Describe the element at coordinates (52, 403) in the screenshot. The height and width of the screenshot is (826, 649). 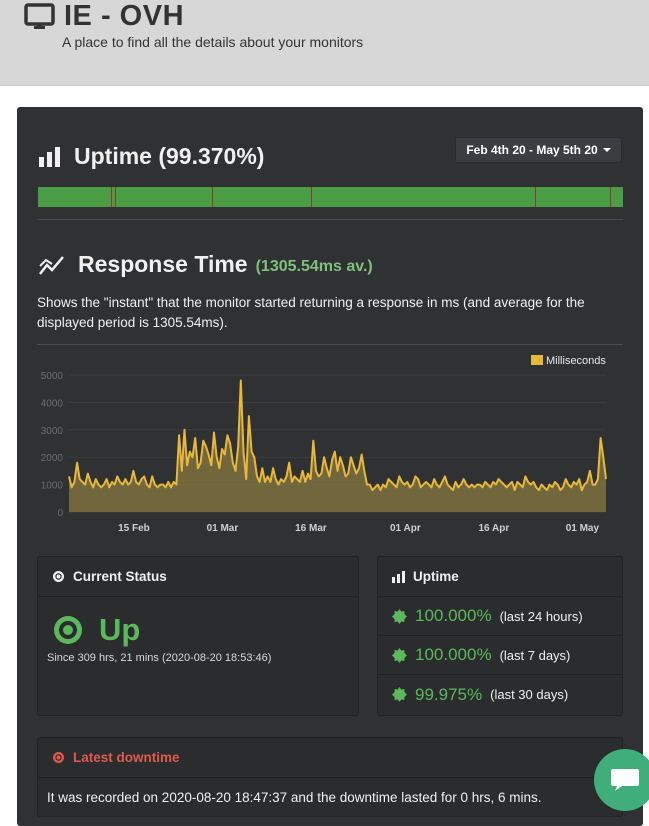
I see `y-tick-label: 4000` at that location.